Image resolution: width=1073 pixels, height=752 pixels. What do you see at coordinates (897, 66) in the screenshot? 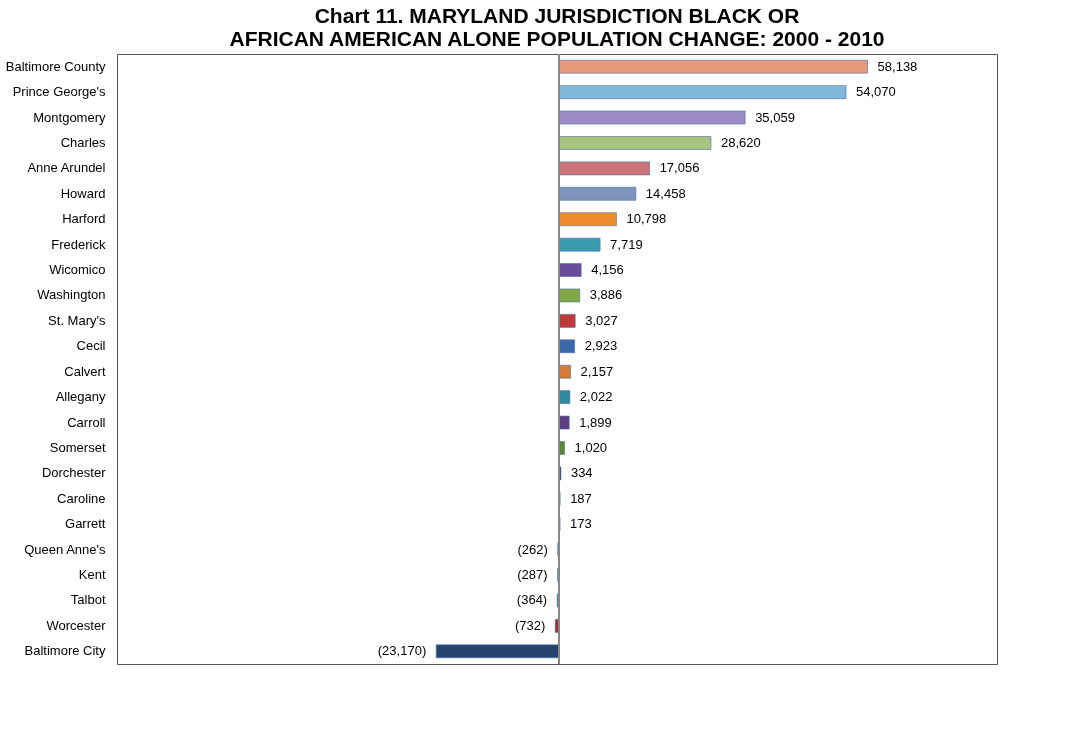
I see `data-label: 58,138` at bounding box center [897, 66].